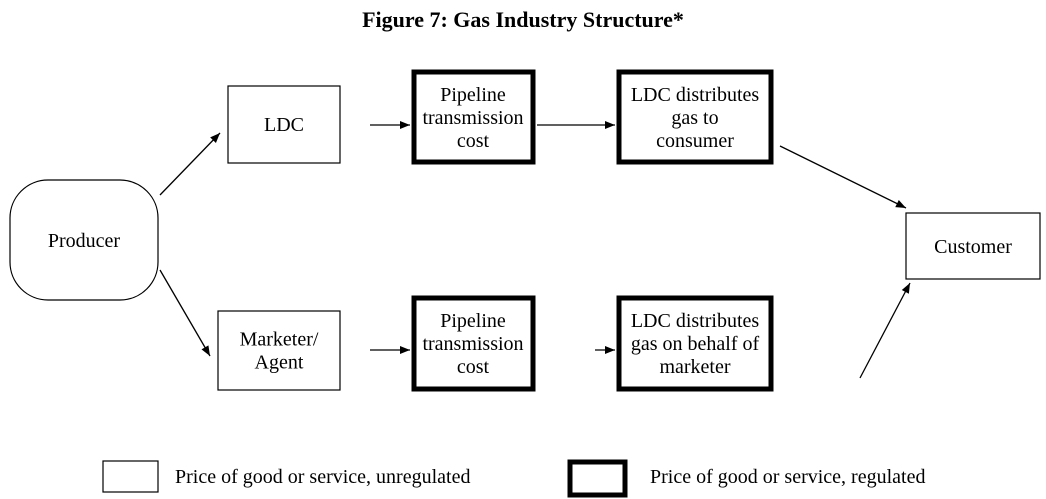 The width and height of the screenshot is (1046, 499). I want to click on node-label: marketer, so click(694, 367).